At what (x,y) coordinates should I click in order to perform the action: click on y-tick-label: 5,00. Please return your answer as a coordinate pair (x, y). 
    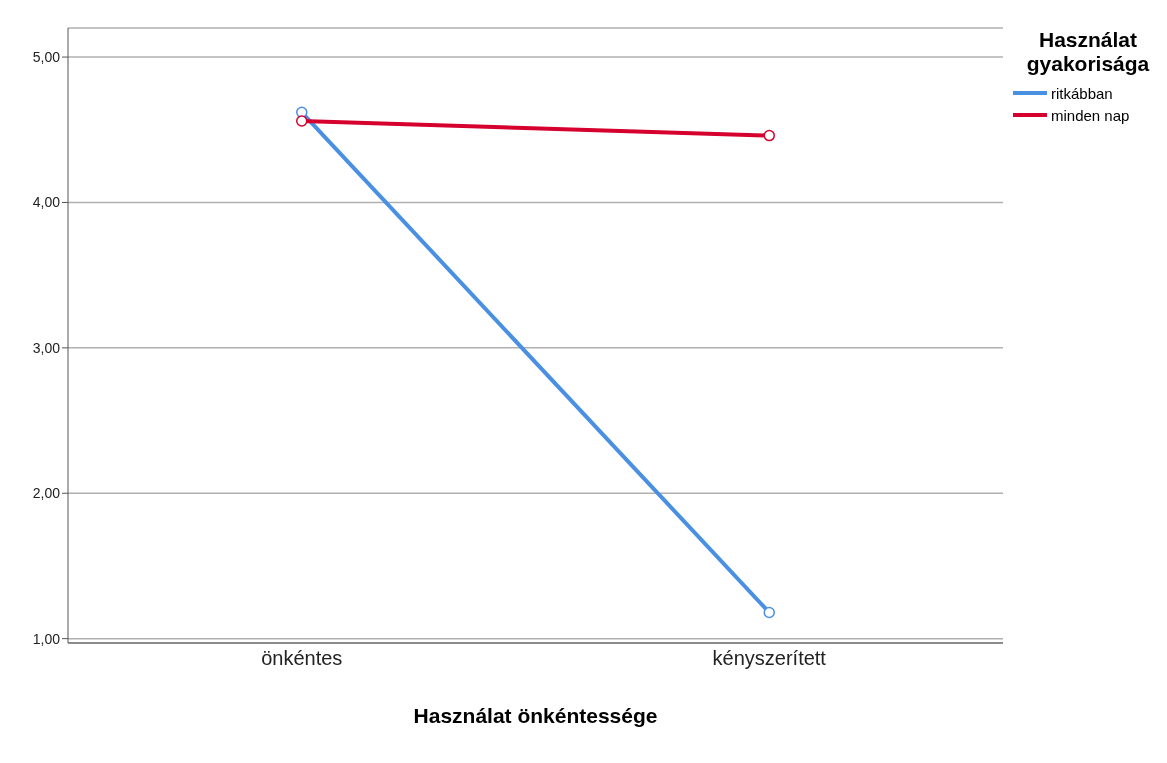
    Looking at the image, I should click on (46, 57).